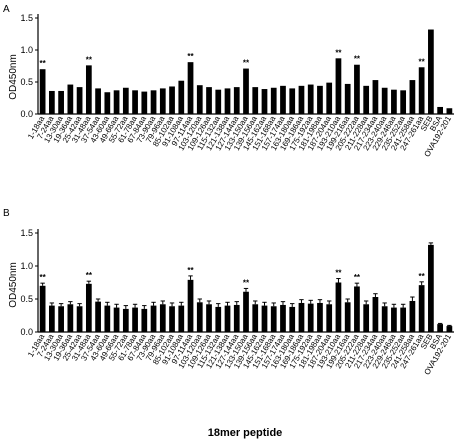  I want to click on panel-b-y-axis-title: OD450nm, so click(13, 285).